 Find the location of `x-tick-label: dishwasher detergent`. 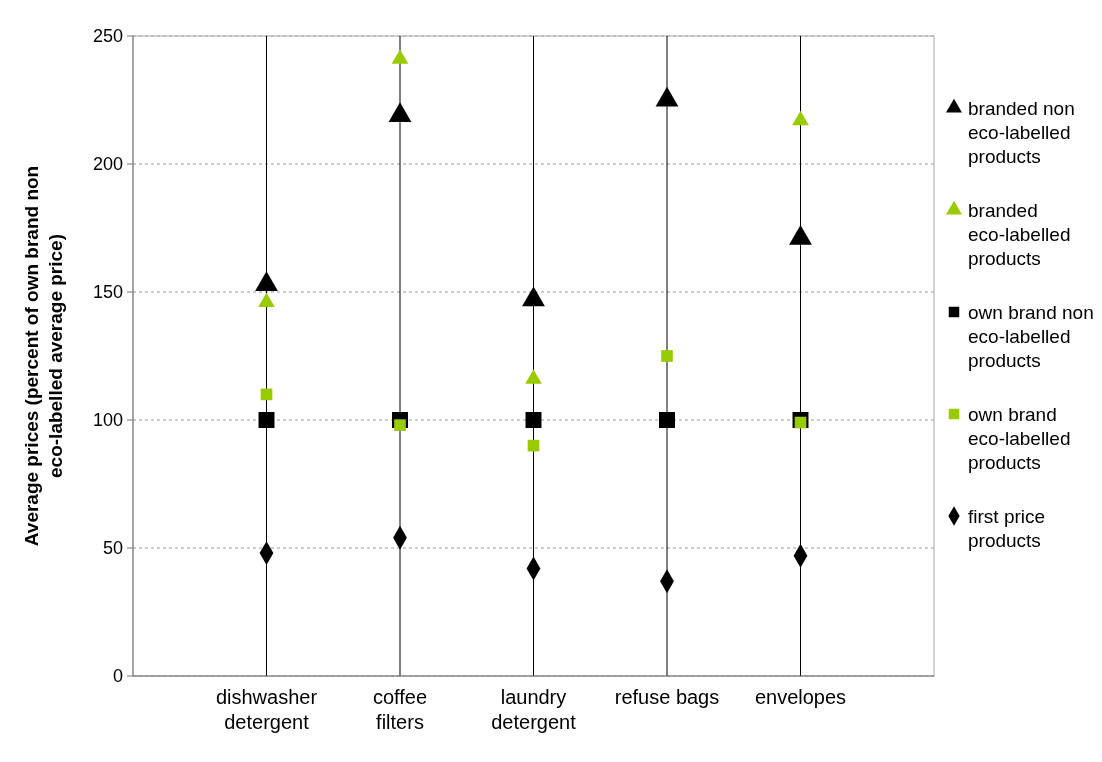

x-tick-label: dishwasher detergent is located at coordinates (266, 709).